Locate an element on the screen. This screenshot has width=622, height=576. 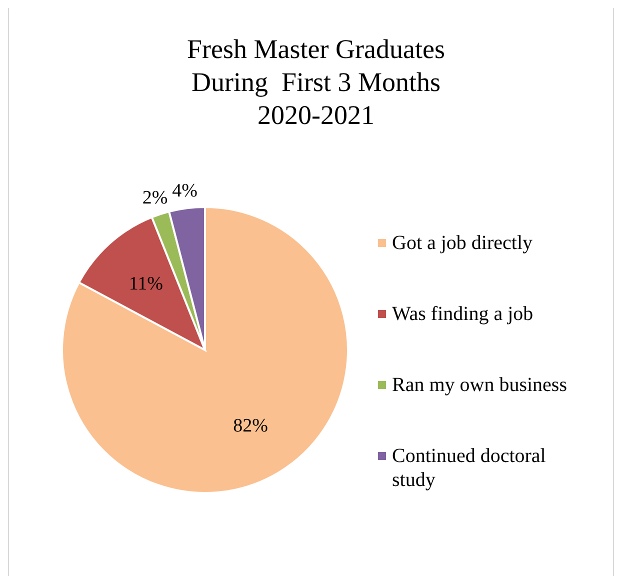
legend-label: Got a job directly is located at coordinates (462, 243).